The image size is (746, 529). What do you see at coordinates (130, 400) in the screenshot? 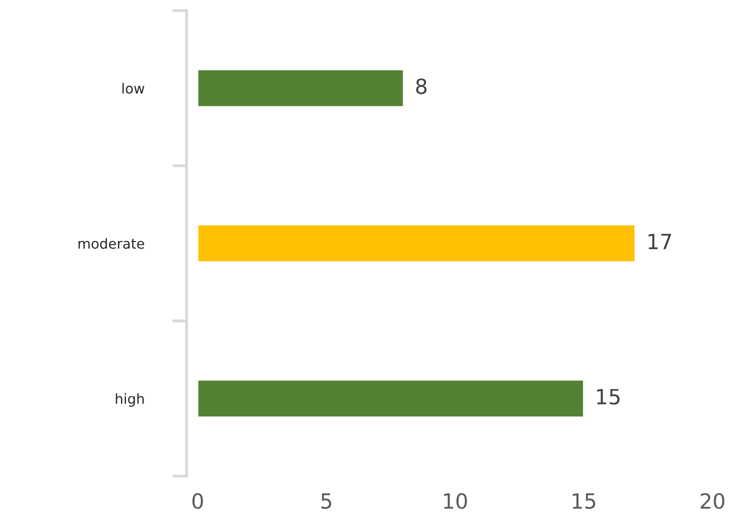
I see `y-tick-label: high` at bounding box center [130, 400].